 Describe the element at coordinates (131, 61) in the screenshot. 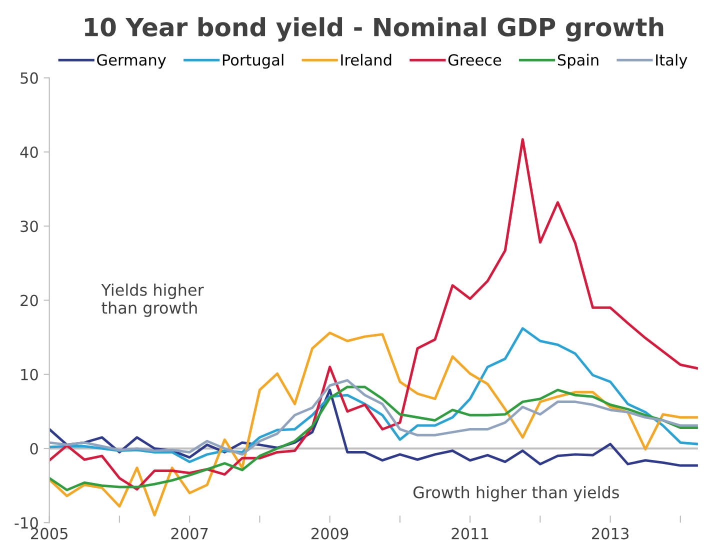

I see `legend-label: Germany` at that location.